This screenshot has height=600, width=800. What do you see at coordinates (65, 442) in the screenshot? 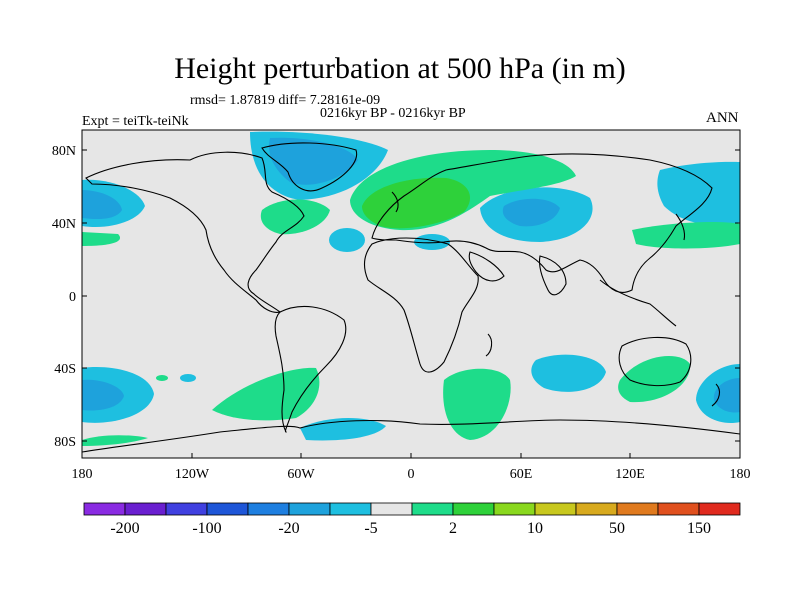
I see `y-tick-label: 80S` at bounding box center [65, 442].